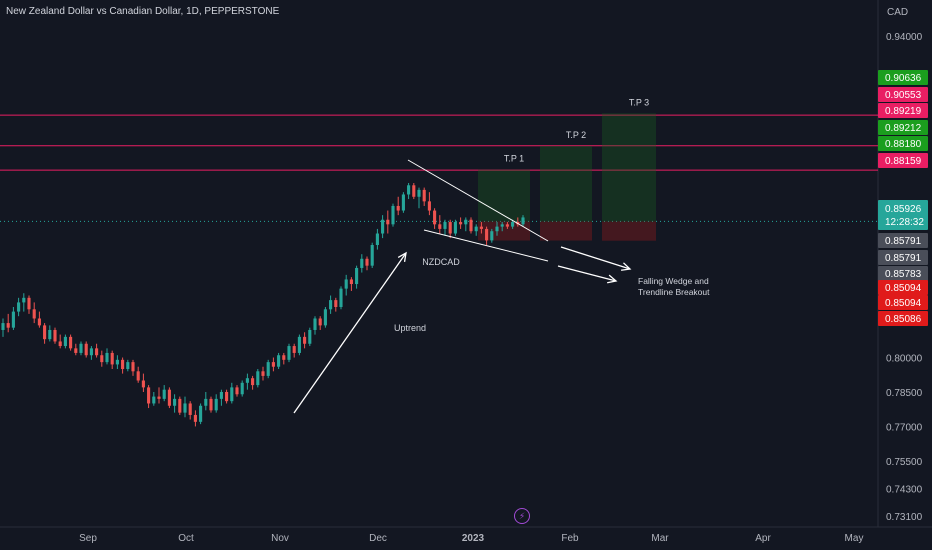  What do you see at coordinates (280, 538) in the screenshot?
I see `x-tick-label: Nov` at bounding box center [280, 538].